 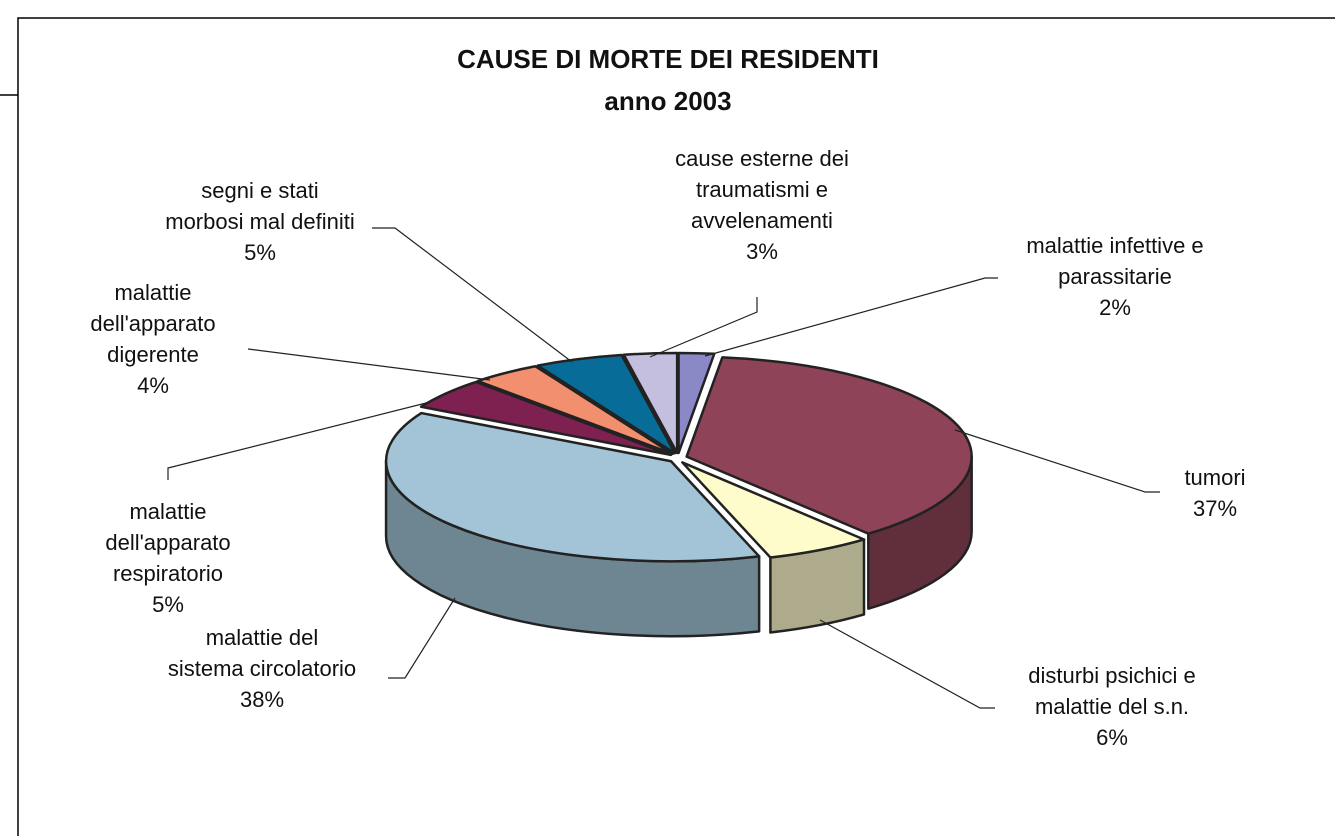 I want to click on data-label: segni e stati morbosi mal definiti 5%, so click(x=260, y=221).